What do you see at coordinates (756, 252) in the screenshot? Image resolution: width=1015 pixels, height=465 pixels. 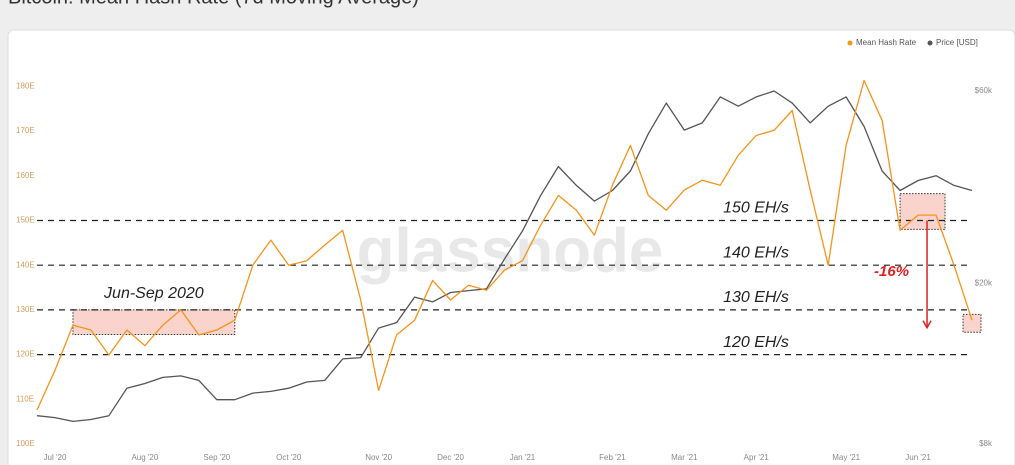 I see `reference-label: 140 EH/s` at bounding box center [756, 252].